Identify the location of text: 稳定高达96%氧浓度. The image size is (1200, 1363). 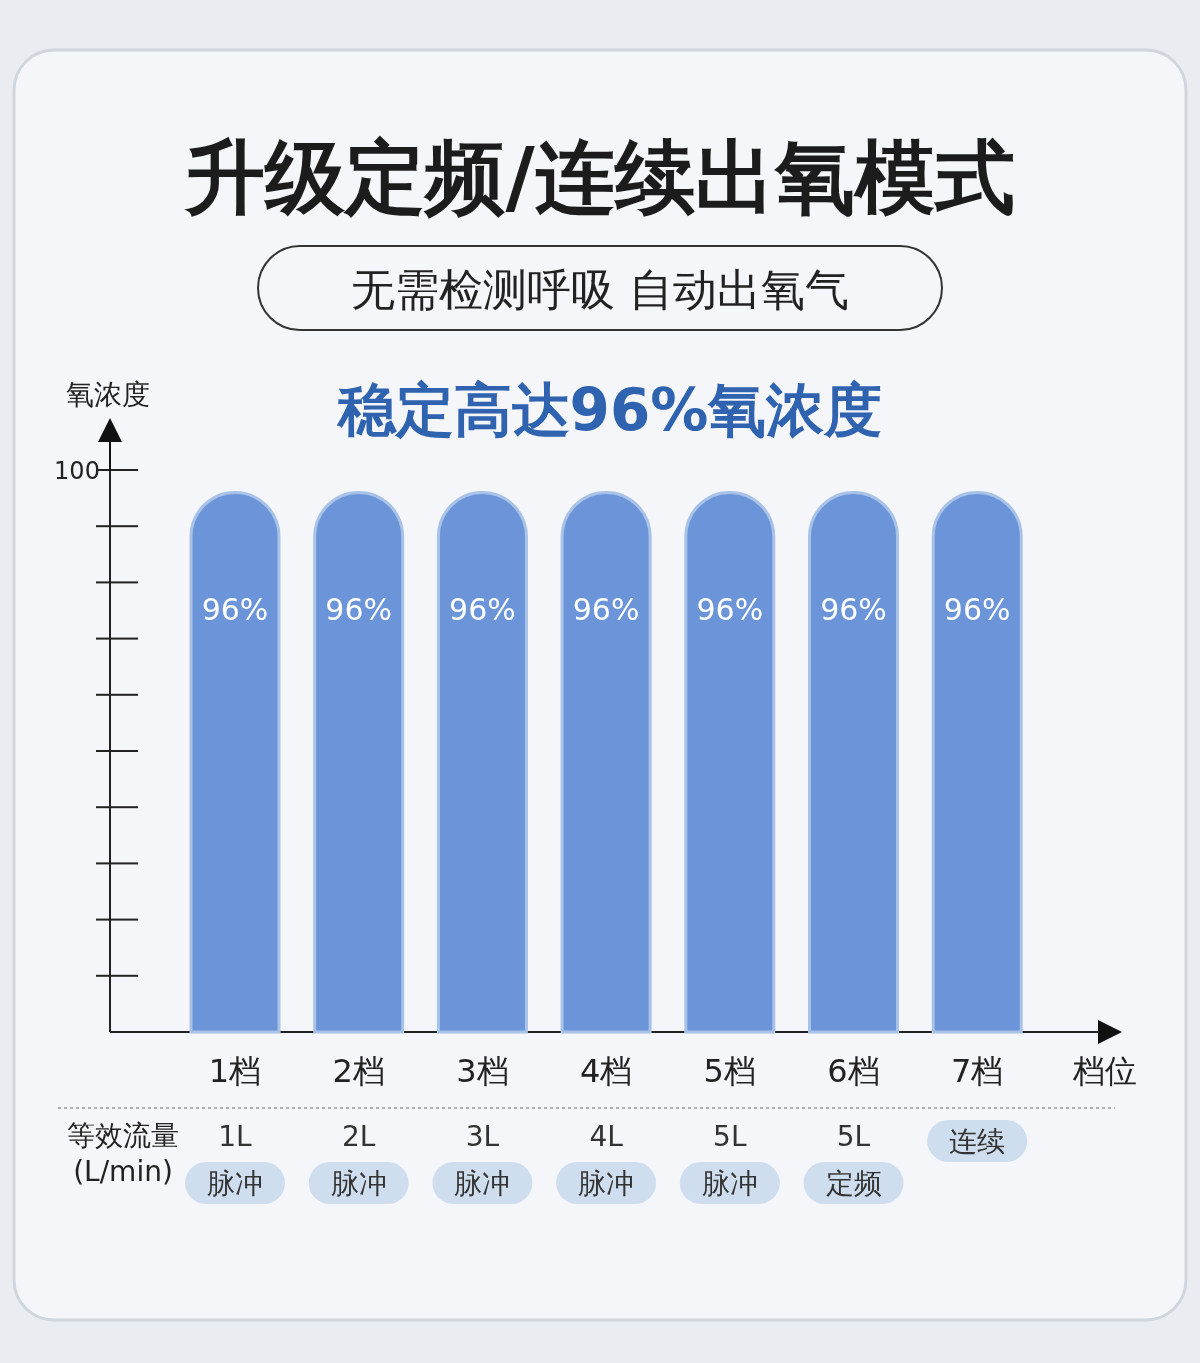
(609, 410).